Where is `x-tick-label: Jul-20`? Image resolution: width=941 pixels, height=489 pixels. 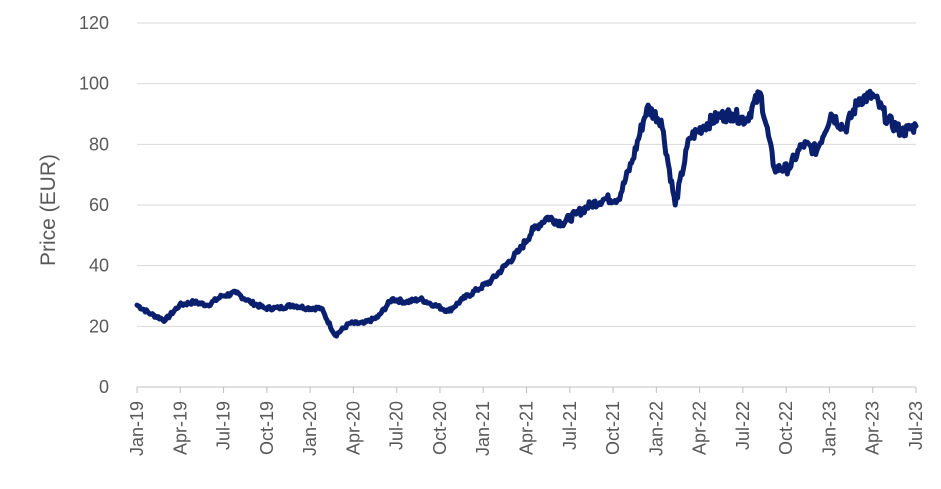
x-tick-label: Jul-20 is located at coordinates (397, 425).